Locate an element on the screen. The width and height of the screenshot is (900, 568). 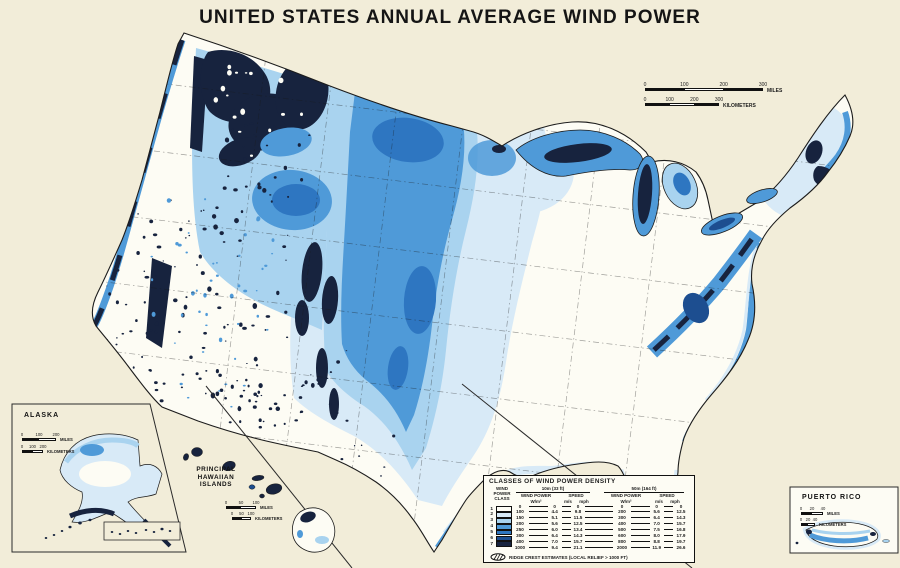
scale-bar-tick-labels: 0 100 200 is located at coordinates (40, 435).